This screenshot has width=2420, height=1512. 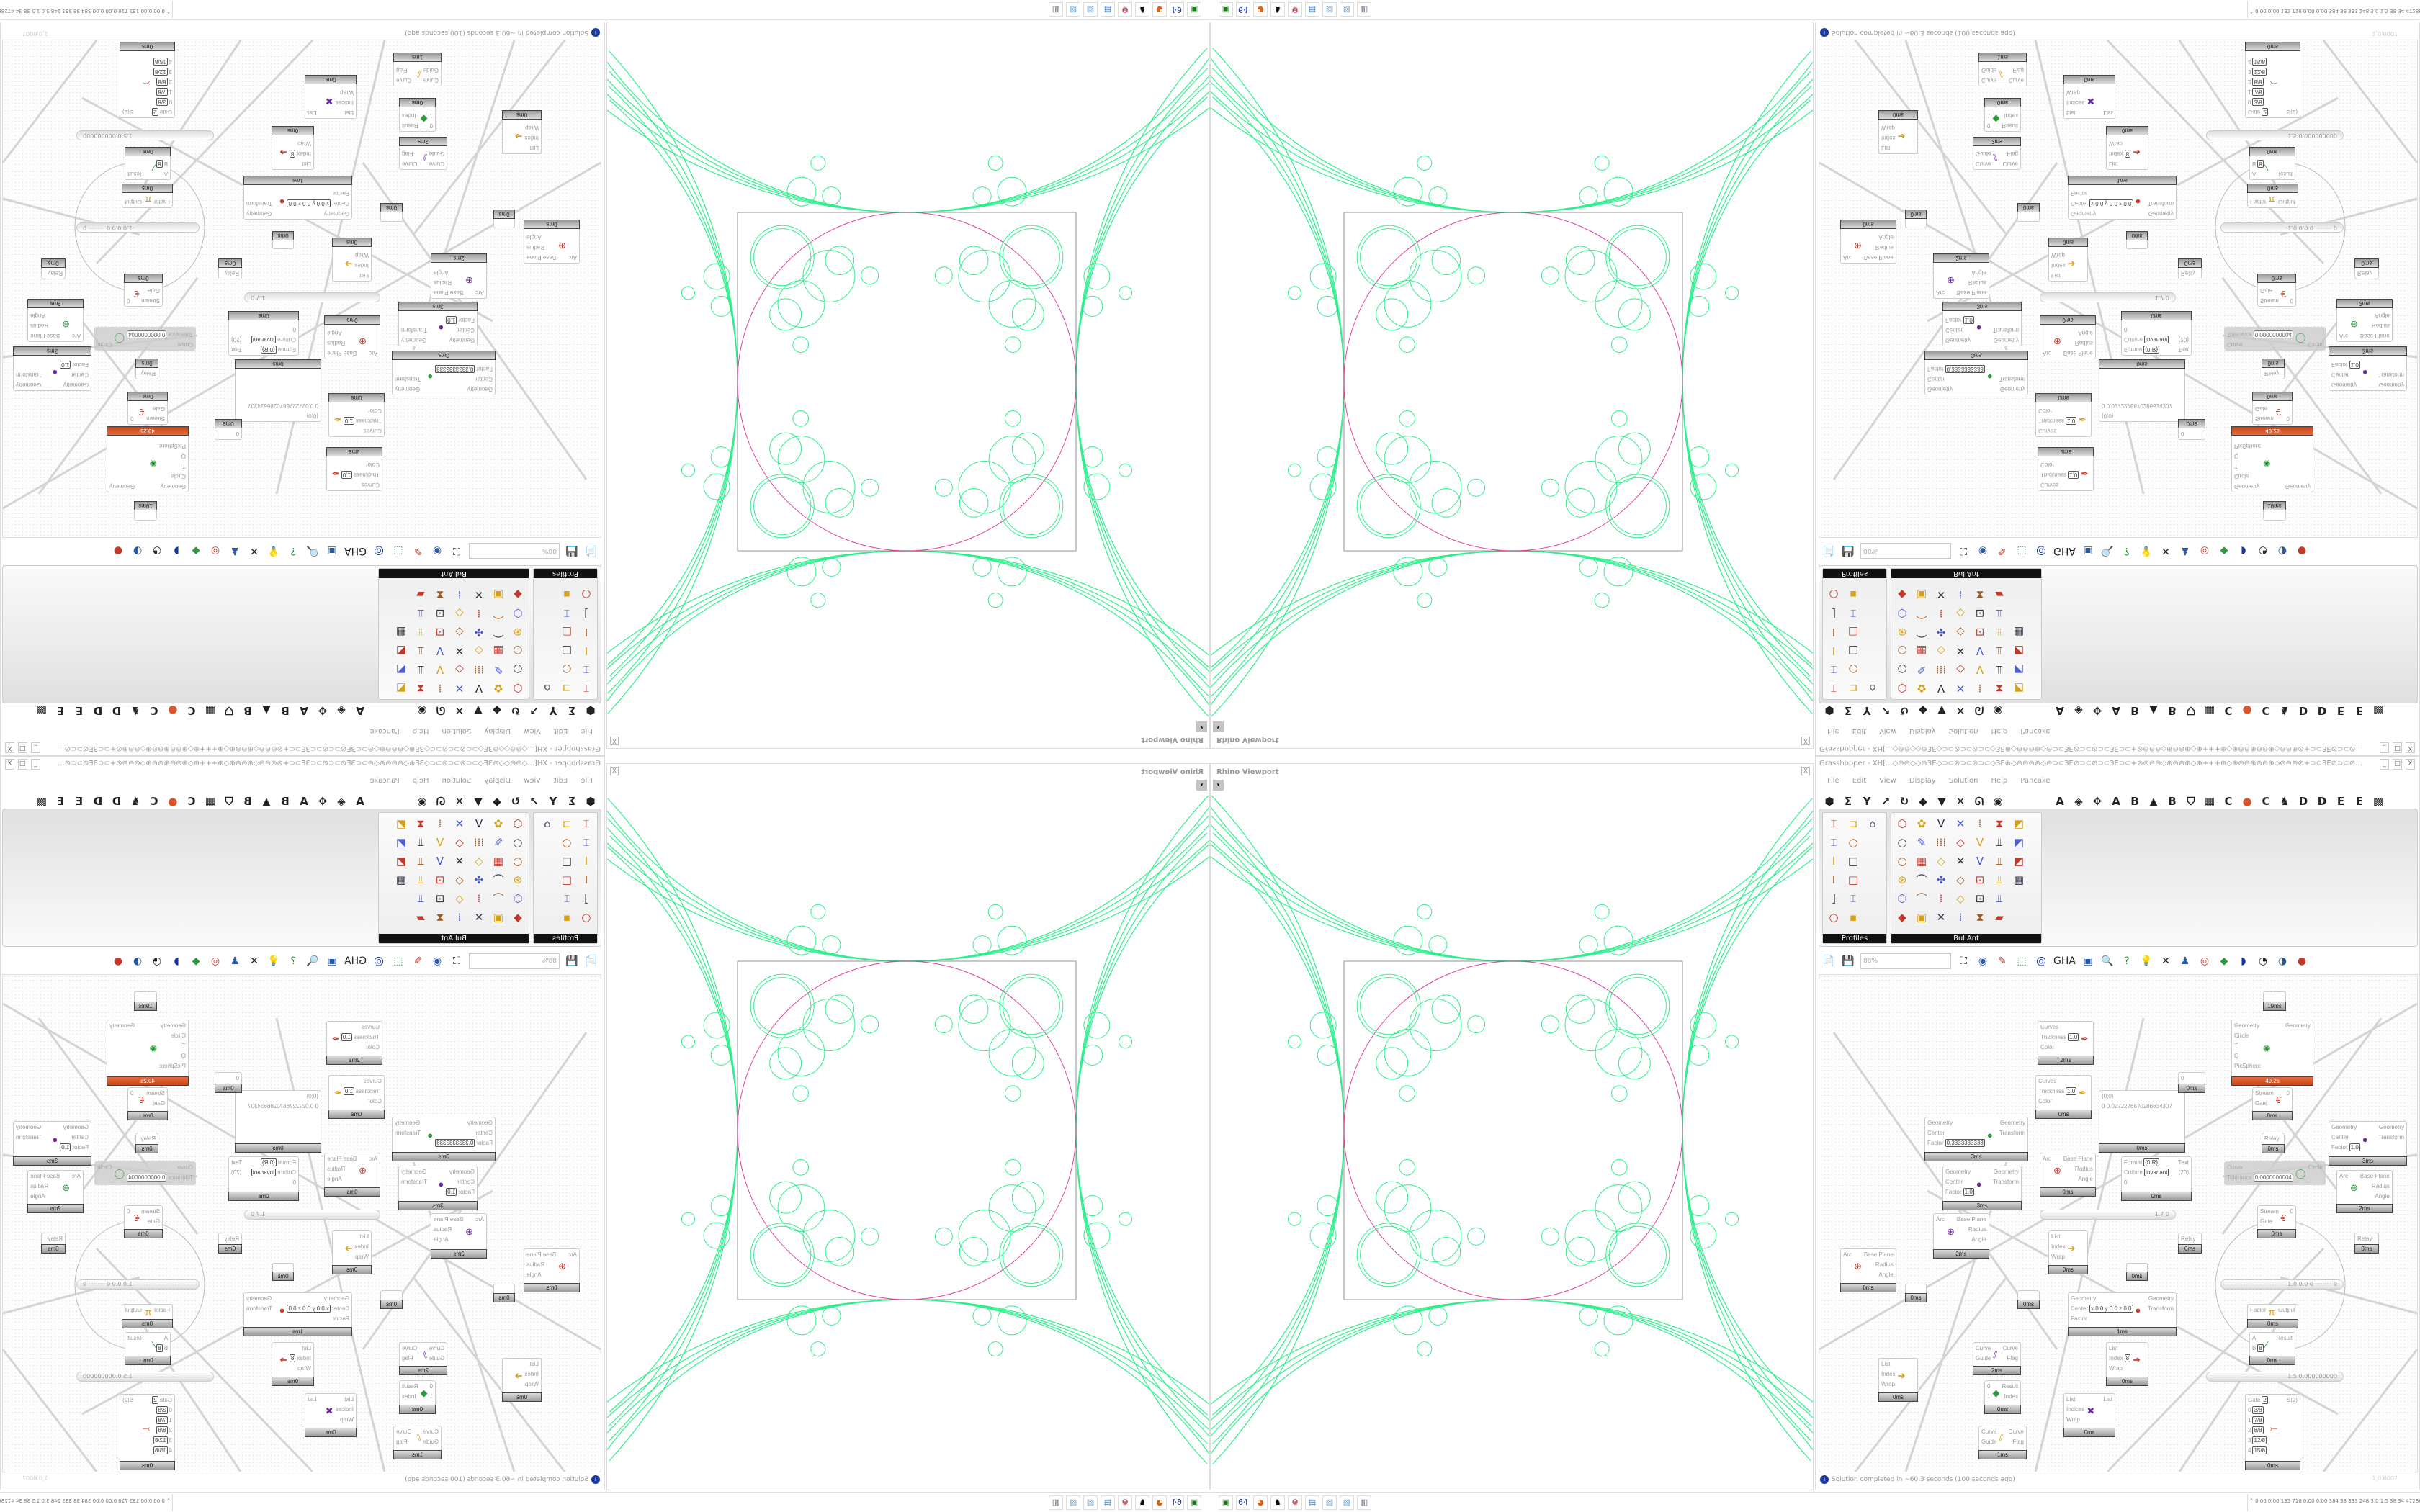 I want to click on input-param: Gate2, so click(x=162, y=112).